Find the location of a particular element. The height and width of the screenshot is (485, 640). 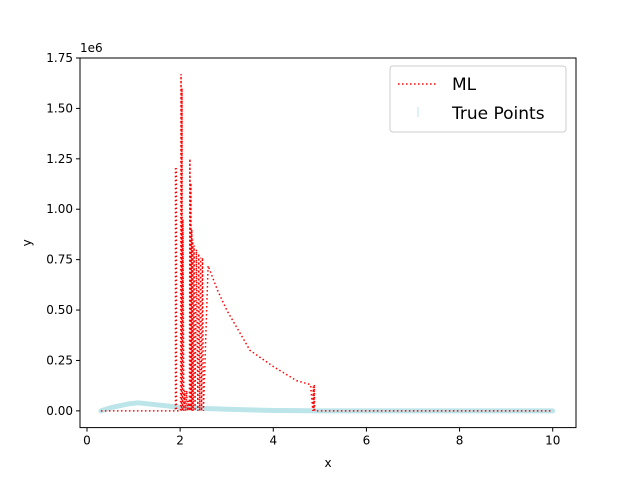

y-tick-label: 0.50 is located at coordinates (59, 310).